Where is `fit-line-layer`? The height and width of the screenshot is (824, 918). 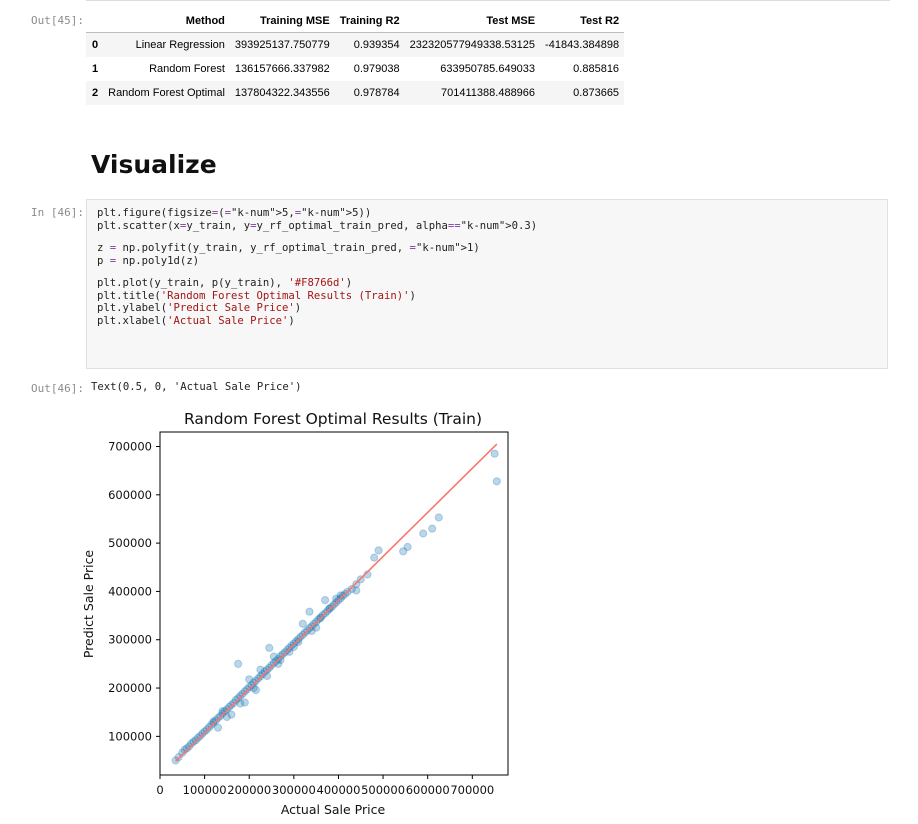 fit-line-layer is located at coordinates (336, 603).